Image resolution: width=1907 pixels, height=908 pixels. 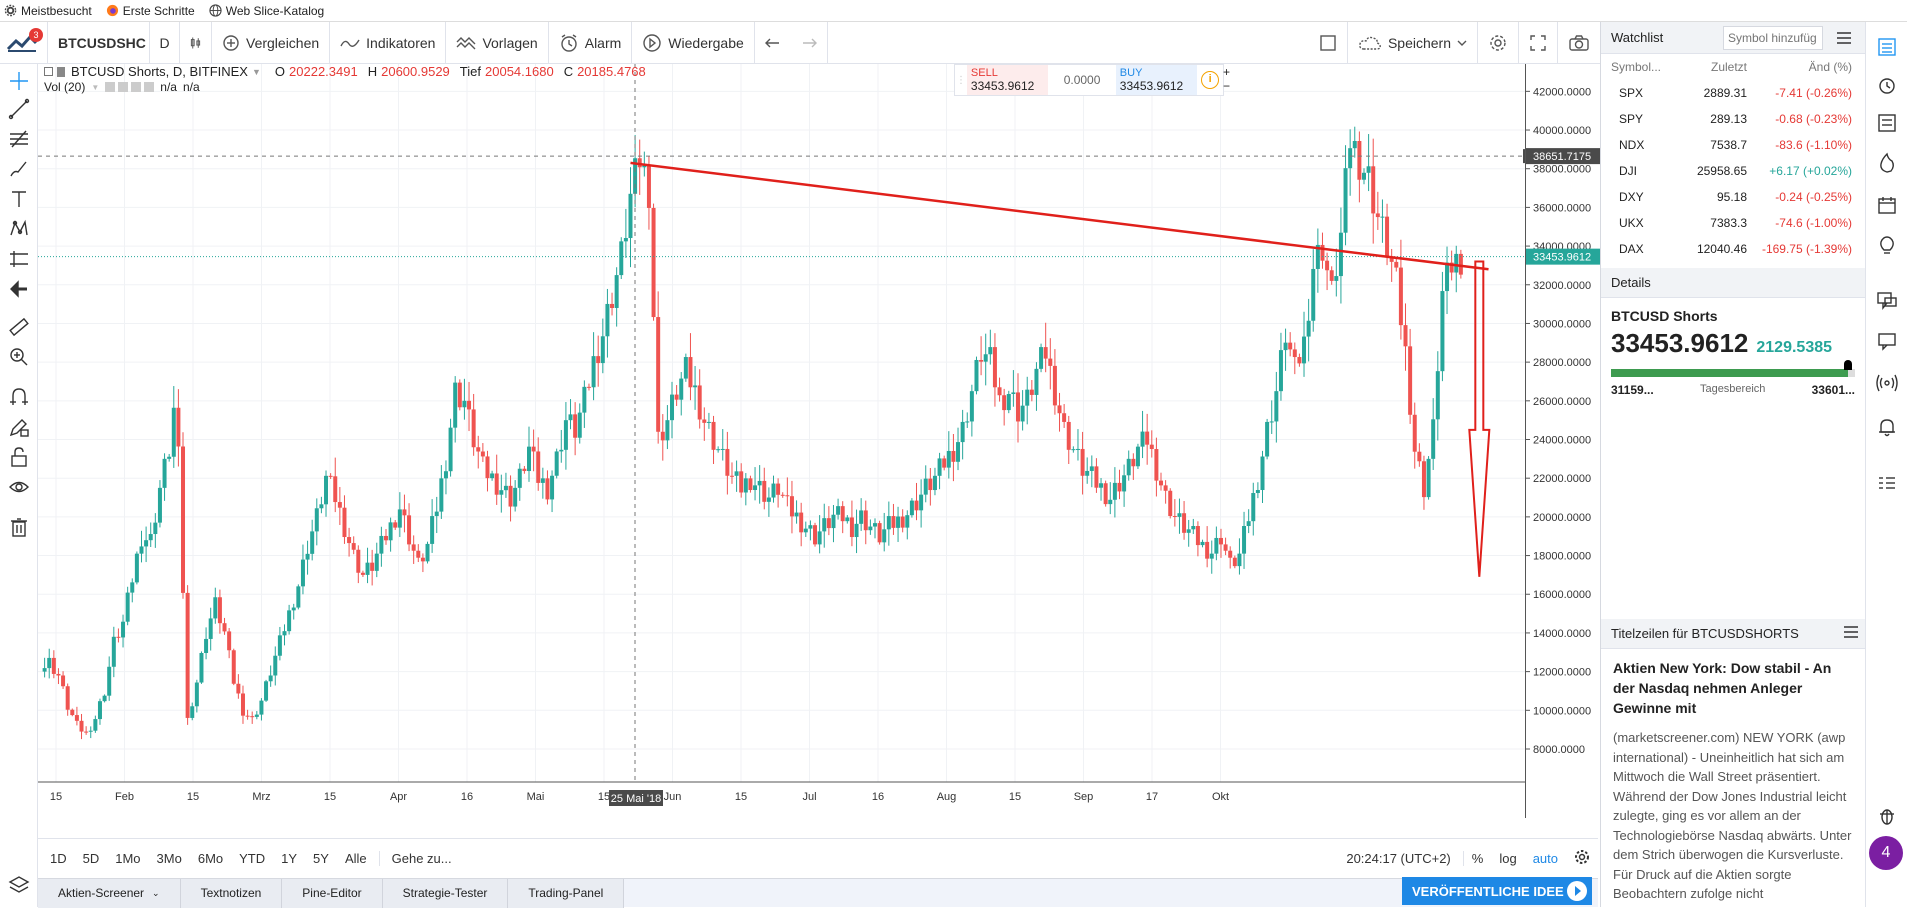 I want to click on back-arrow-tool, so click(x=19, y=289).